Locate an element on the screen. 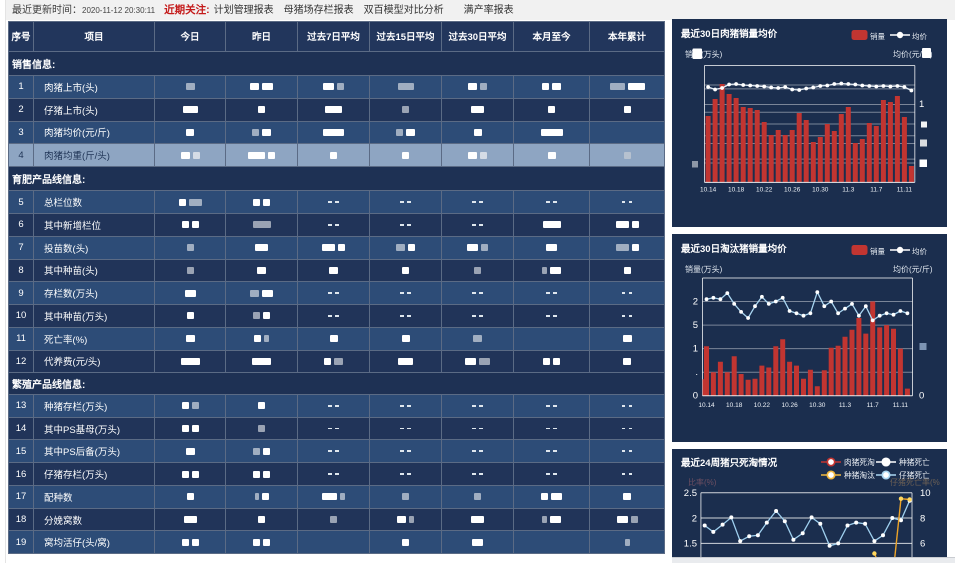  svg-text: 1.5 is located at coordinates (690, 543).